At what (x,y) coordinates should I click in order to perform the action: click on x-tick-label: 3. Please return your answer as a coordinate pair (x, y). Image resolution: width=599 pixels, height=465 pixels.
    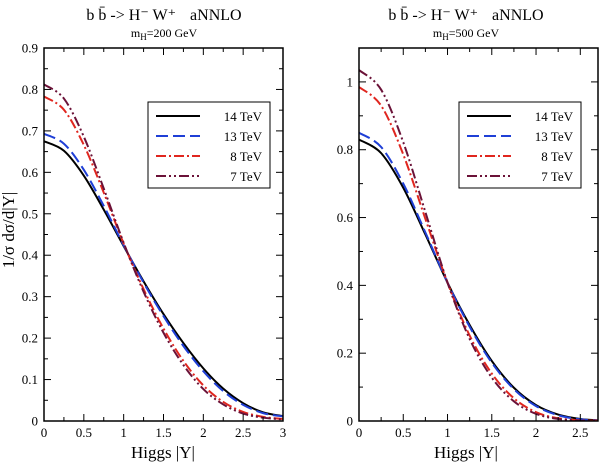
    Looking at the image, I should click on (283, 432).